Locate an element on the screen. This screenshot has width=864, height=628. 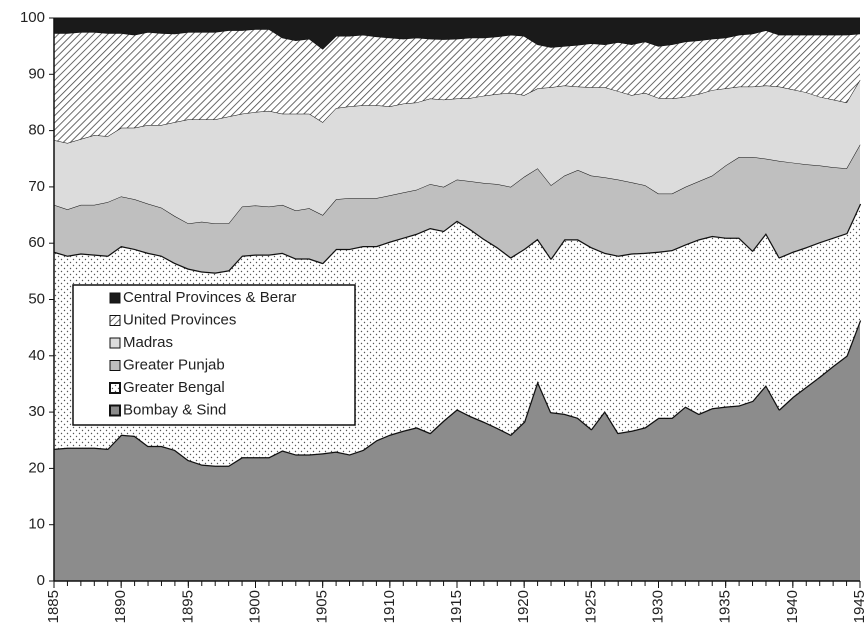
legend-label: Central Provinces & Berar is located at coordinates (209, 297).